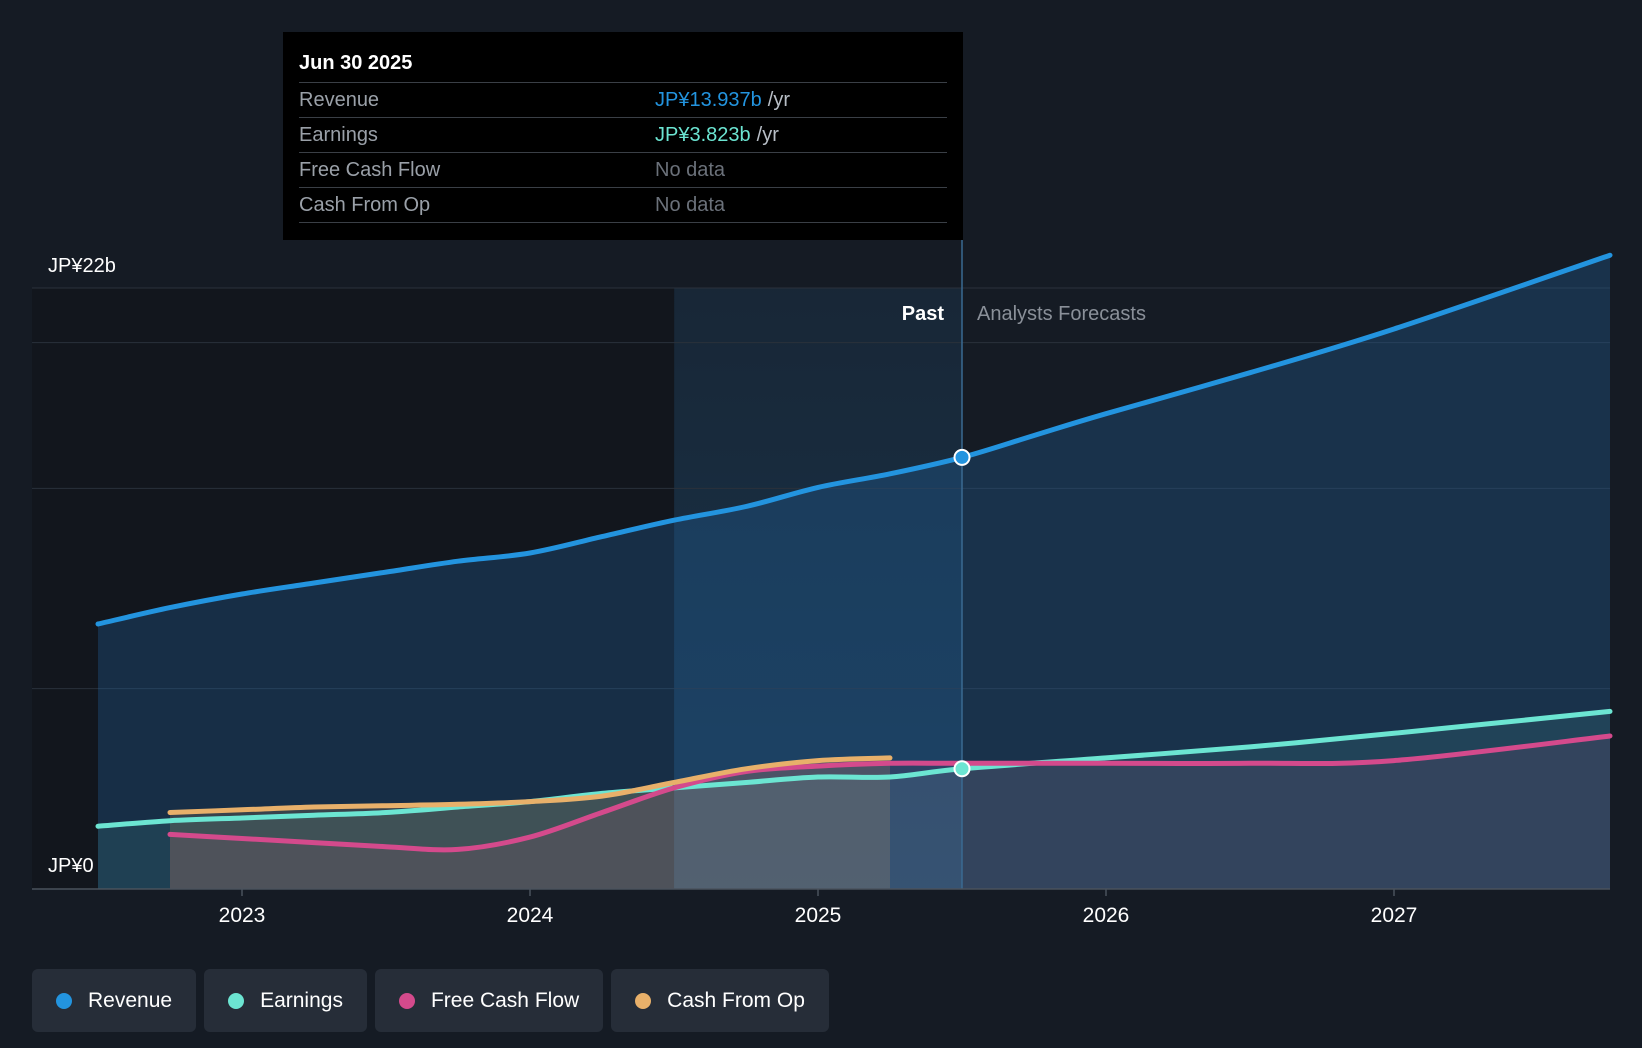  I want to click on x-tick-label: 2027, so click(1394, 915).